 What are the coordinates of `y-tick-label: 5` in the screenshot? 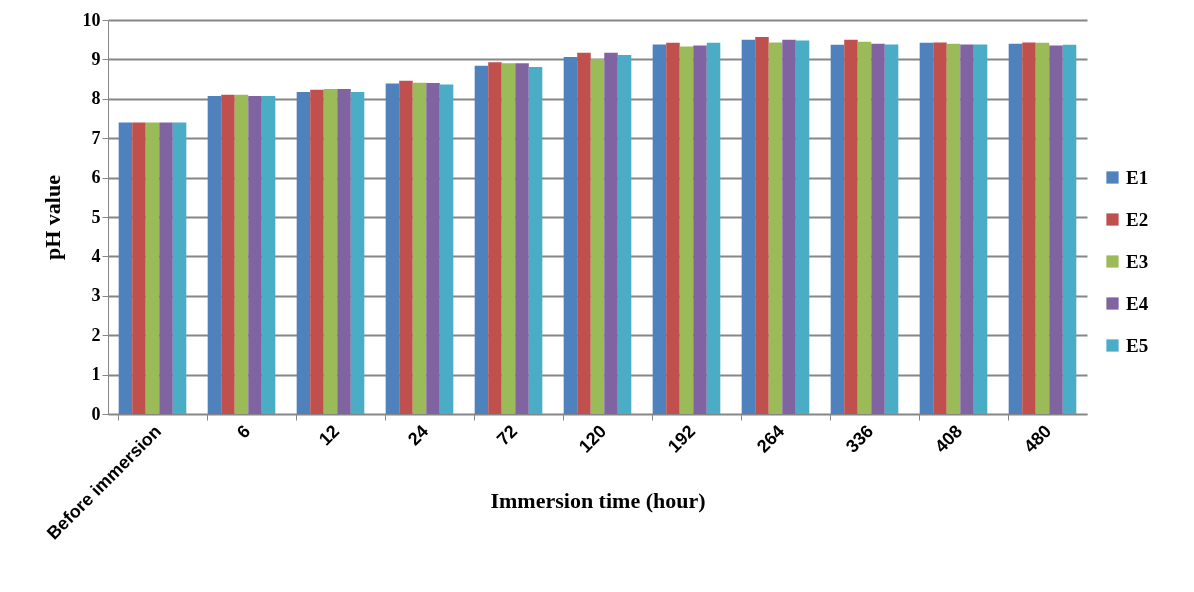 It's located at (96, 216).